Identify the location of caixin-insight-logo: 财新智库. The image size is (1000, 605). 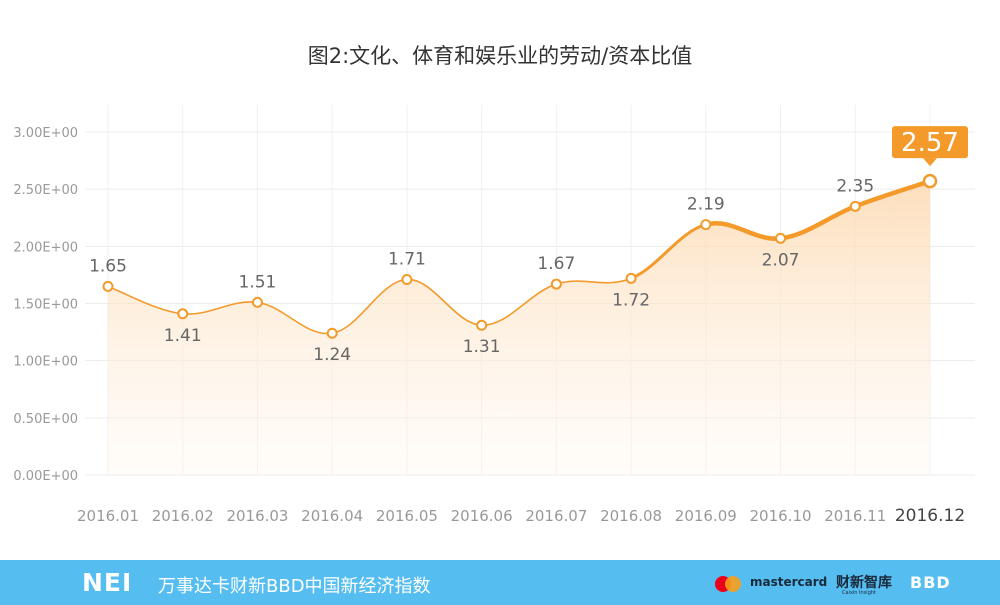
(864, 583).